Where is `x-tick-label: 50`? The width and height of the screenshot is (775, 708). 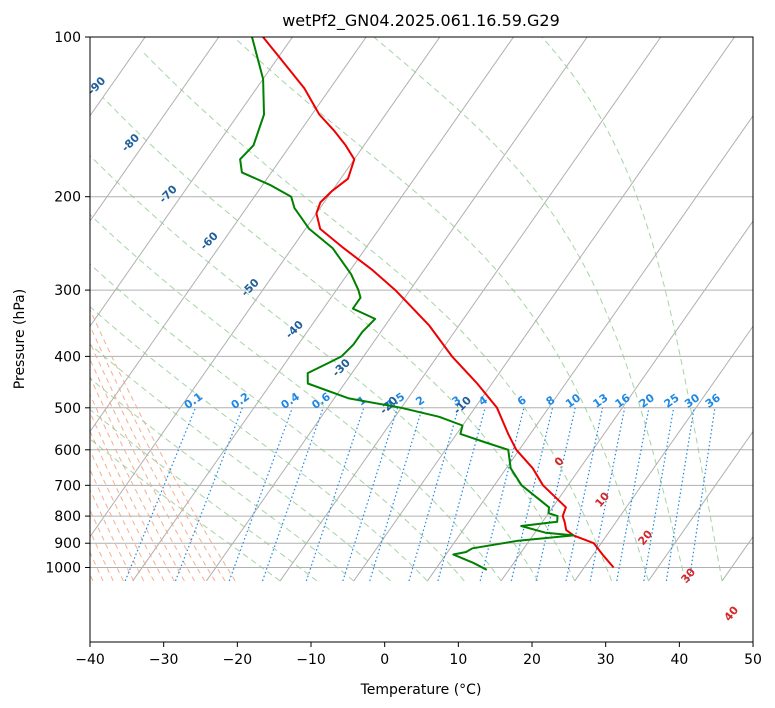 x-tick-label: 50 is located at coordinates (753, 660).